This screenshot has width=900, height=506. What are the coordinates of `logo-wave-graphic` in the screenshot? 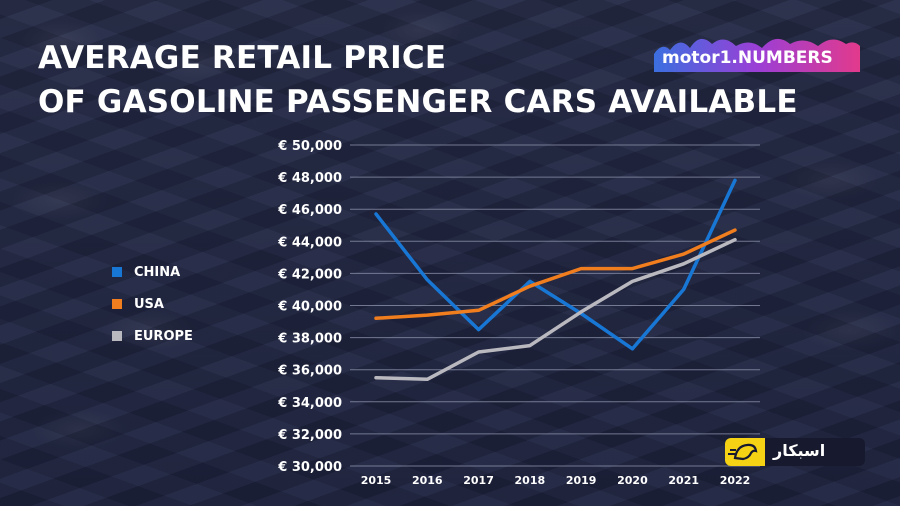 It's located at (757, 55).